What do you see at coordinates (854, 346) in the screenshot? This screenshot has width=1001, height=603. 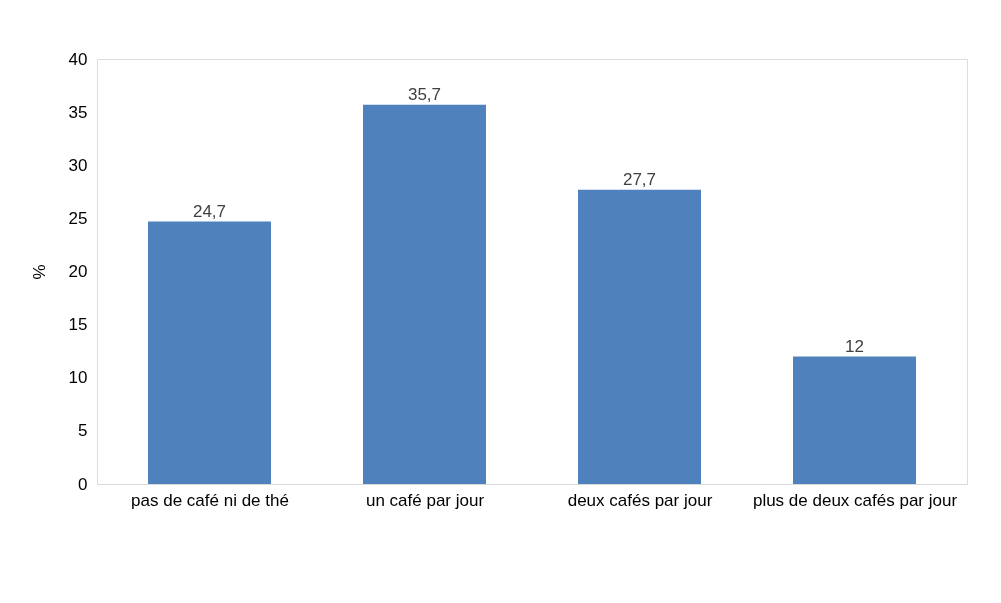 I see `data-label: 12` at bounding box center [854, 346].